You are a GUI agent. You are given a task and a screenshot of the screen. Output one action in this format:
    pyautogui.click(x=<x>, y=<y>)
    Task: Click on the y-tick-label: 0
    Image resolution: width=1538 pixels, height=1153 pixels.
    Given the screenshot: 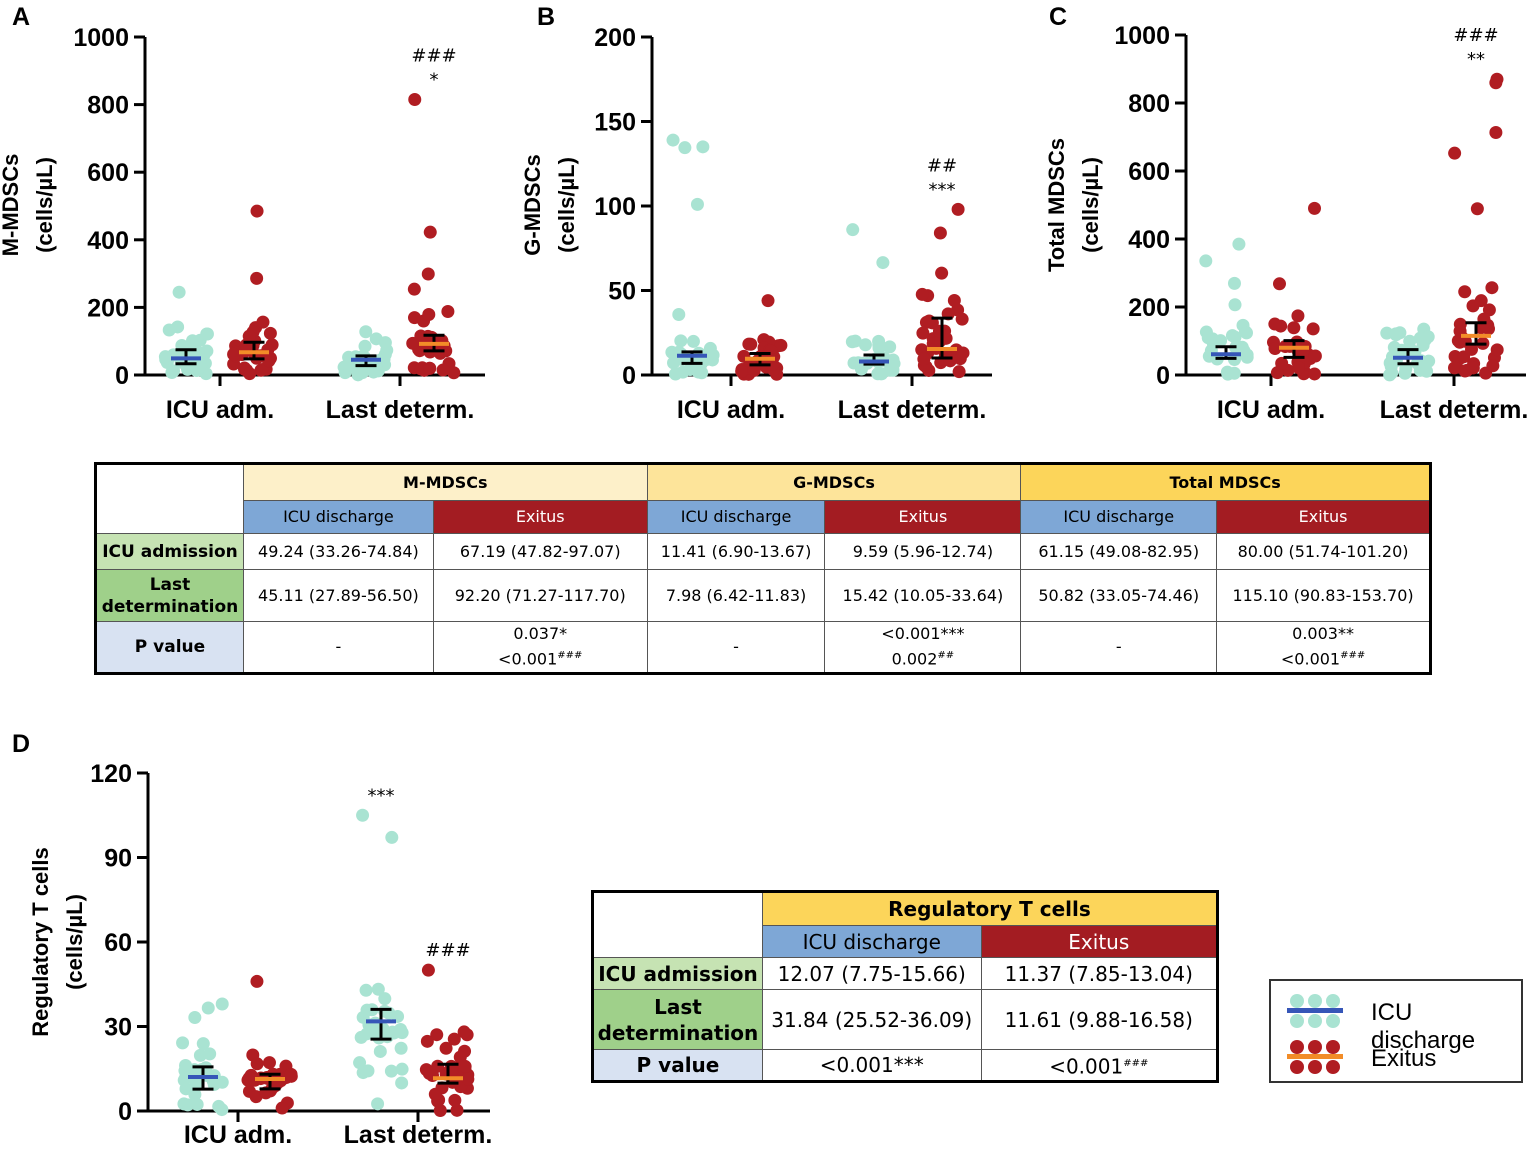 What is the action you would take?
    pyautogui.click(x=629, y=376)
    